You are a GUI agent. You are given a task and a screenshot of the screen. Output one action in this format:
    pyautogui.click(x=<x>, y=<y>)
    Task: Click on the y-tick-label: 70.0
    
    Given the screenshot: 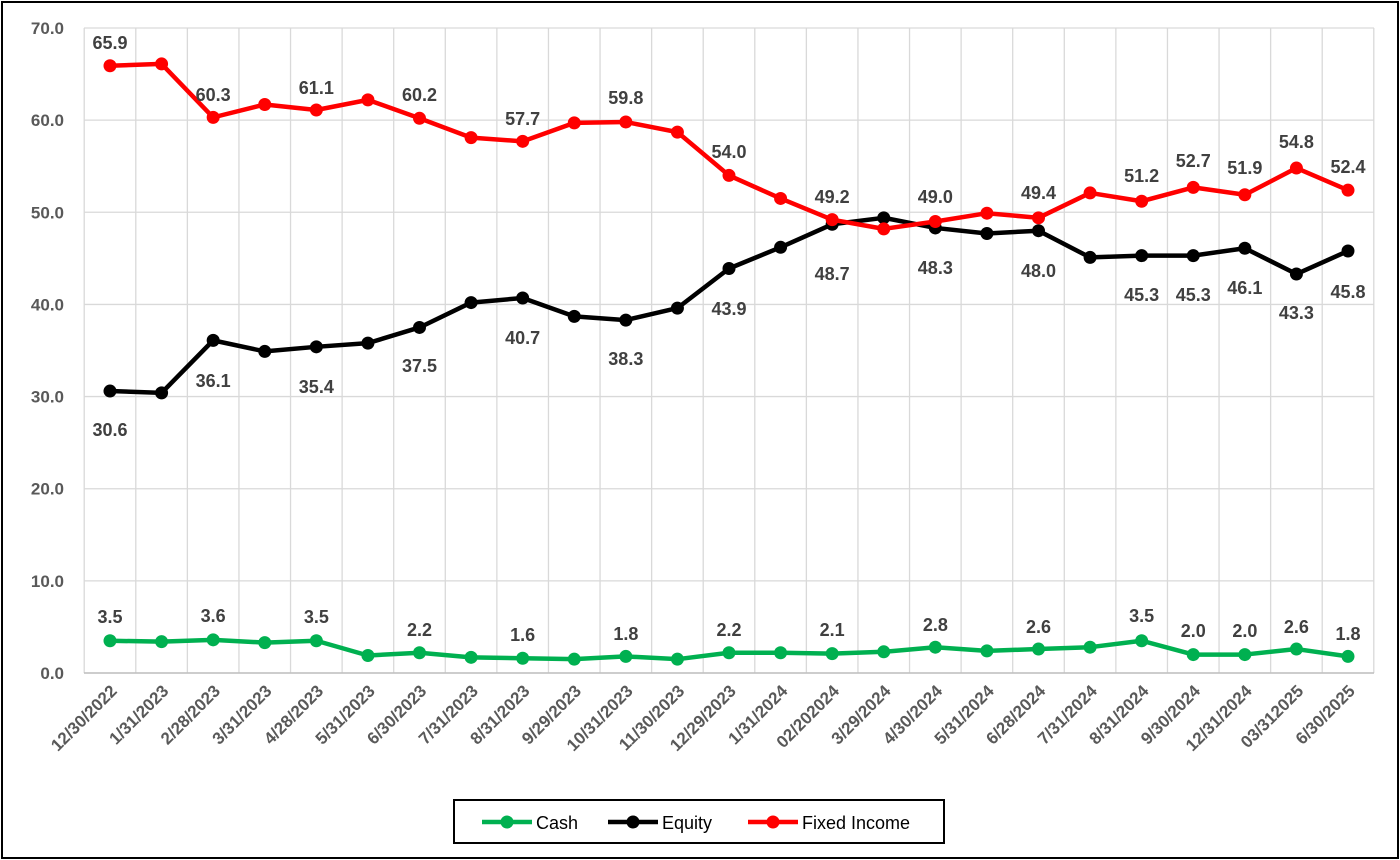 What is the action you would take?
    pyautogui.click(x=47, y=28)
    